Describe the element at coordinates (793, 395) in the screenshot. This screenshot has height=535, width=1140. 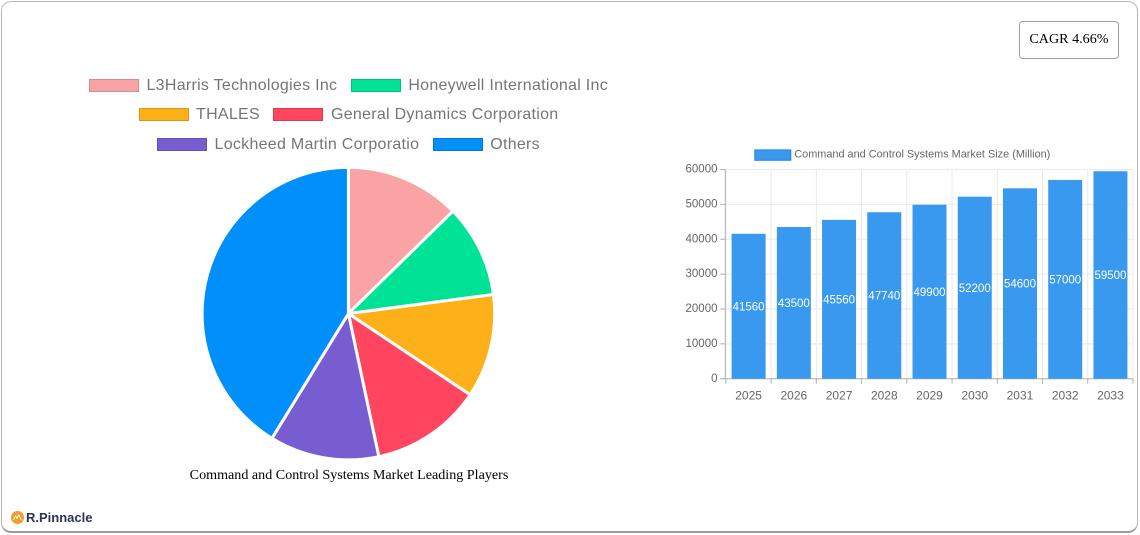
I see `svg-text: 2026` at that location.